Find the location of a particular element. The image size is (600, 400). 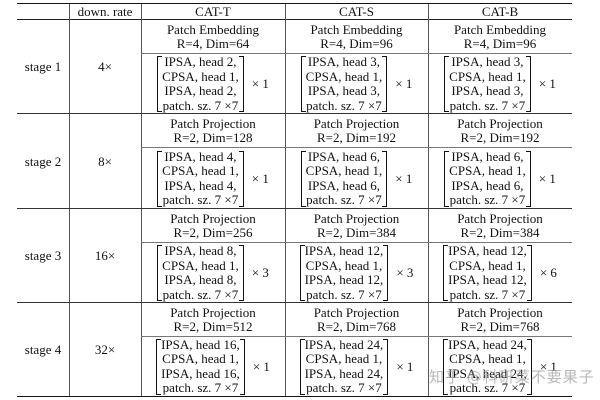

down-rate-value: 8× is located at coordinates (105, 161).